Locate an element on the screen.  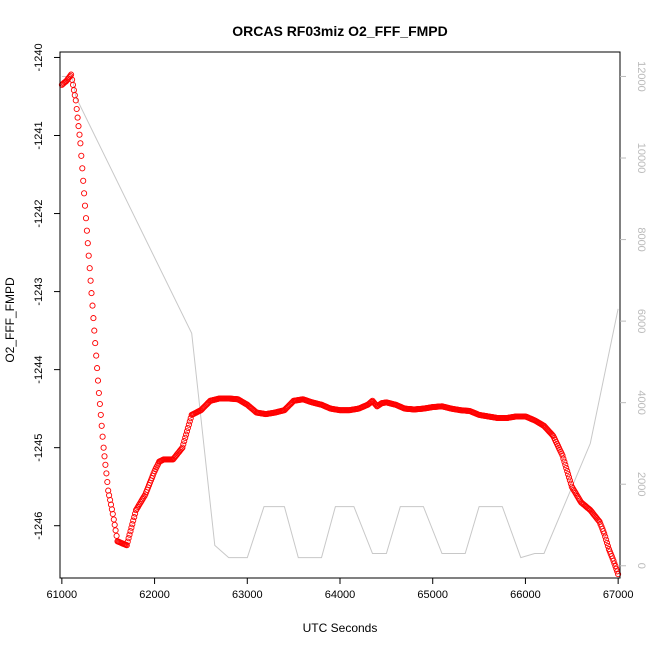
chart-title: ORCAS RF03miz O2_FFF_FMPD is located at coordinates (339, 31).